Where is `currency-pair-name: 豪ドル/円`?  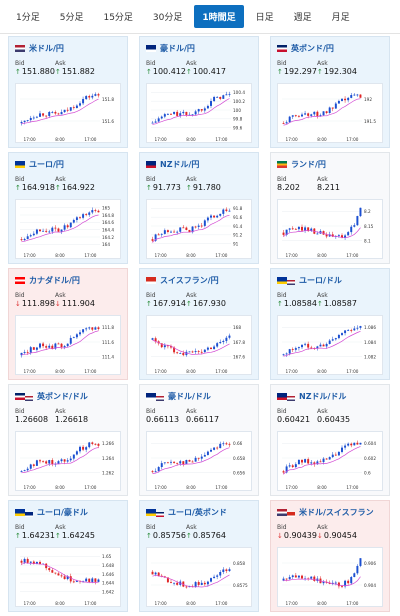
currency-pair-name: 豪ドル/円 is located at coordinates (177, 48).